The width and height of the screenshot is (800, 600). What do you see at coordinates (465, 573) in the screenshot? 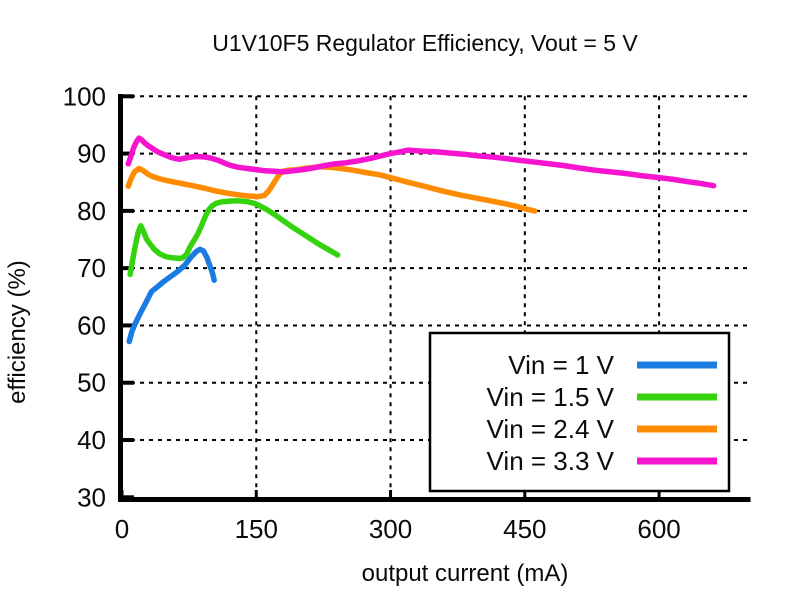
I see `x-axis-label: output current (mA)` at bounding box center [465, 573].